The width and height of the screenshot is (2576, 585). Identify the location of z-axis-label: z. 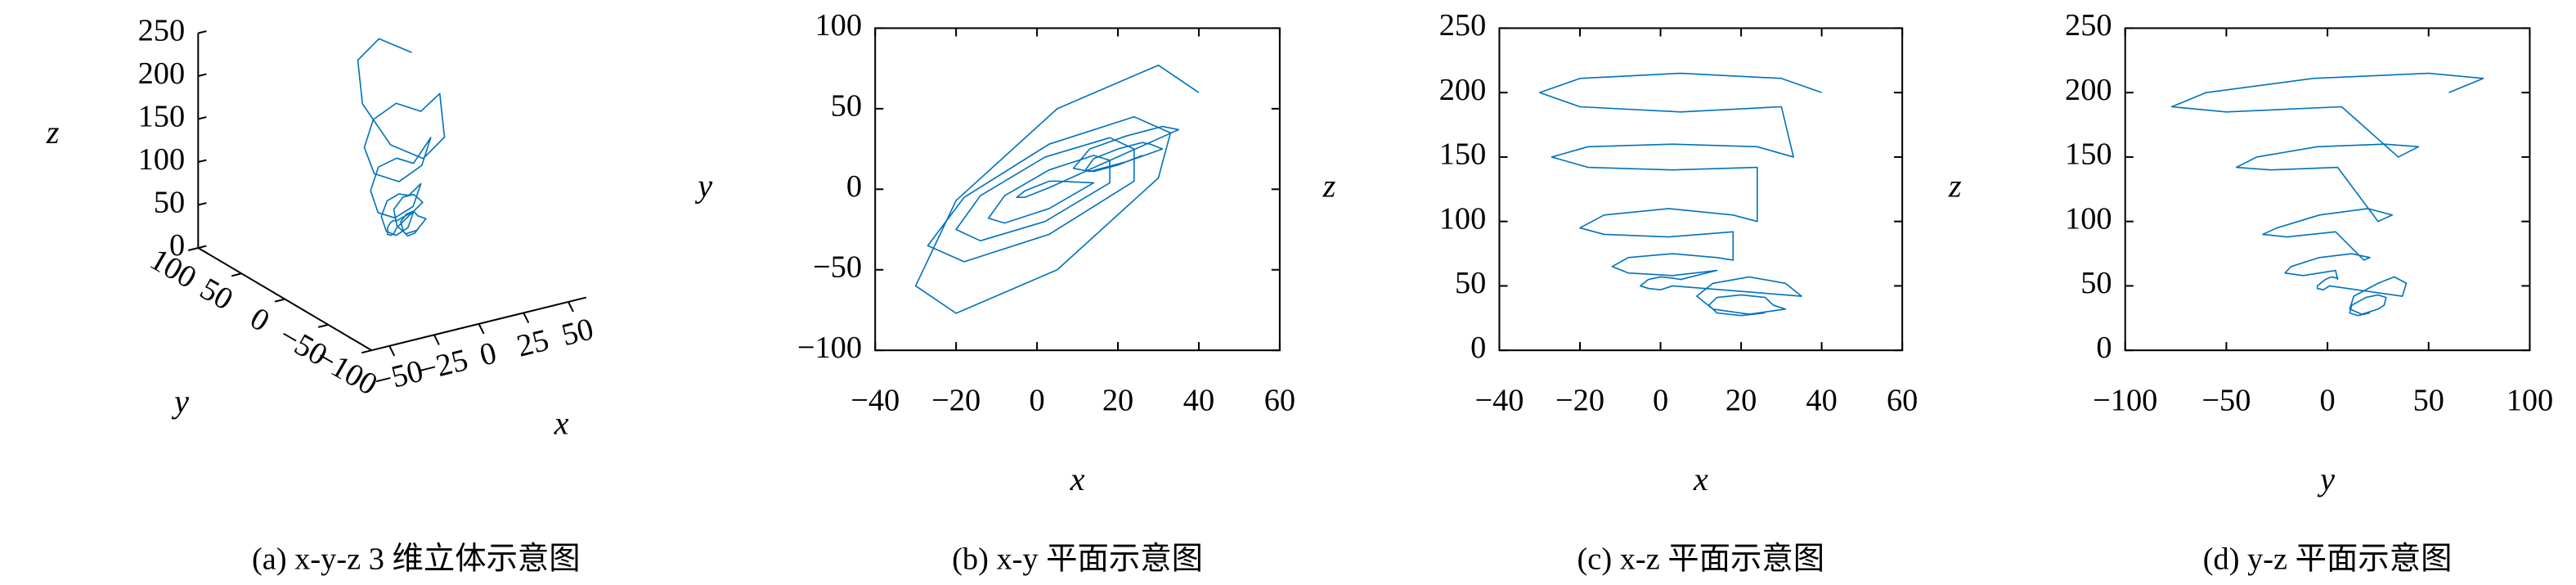
(53, 133).